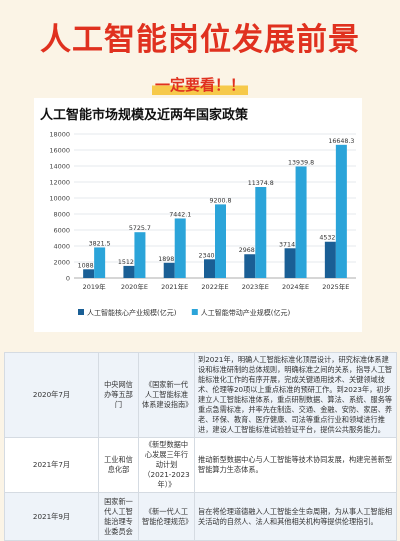  What do you see at coordinates (166, 516) in the screenshot?
I see `policy-doc: 《新一代人工智能伦理规范》` at bounding box center [166, 516].